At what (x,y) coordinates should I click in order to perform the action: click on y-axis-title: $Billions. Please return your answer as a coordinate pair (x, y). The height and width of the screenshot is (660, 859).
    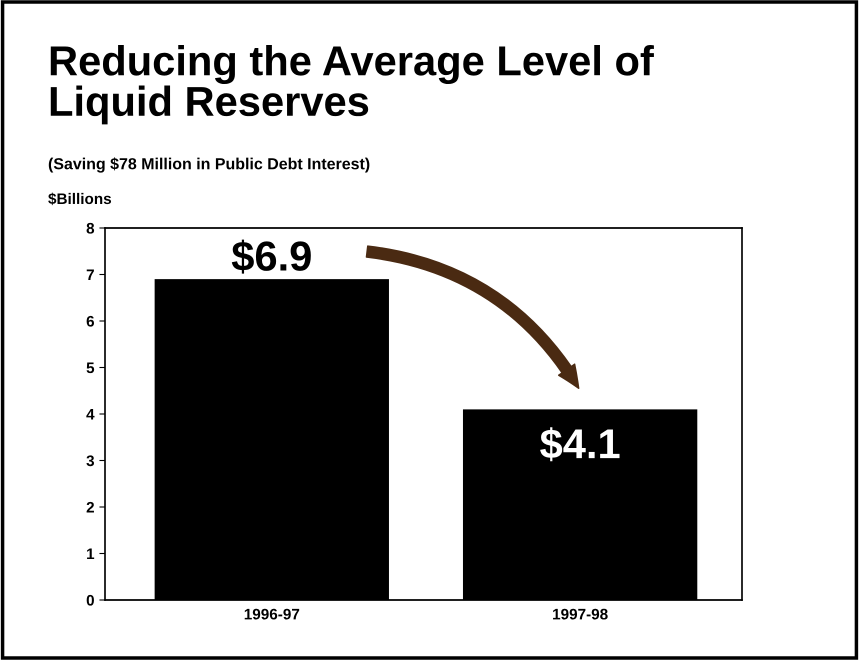
    Looking at the image, I should click on (80, 199).